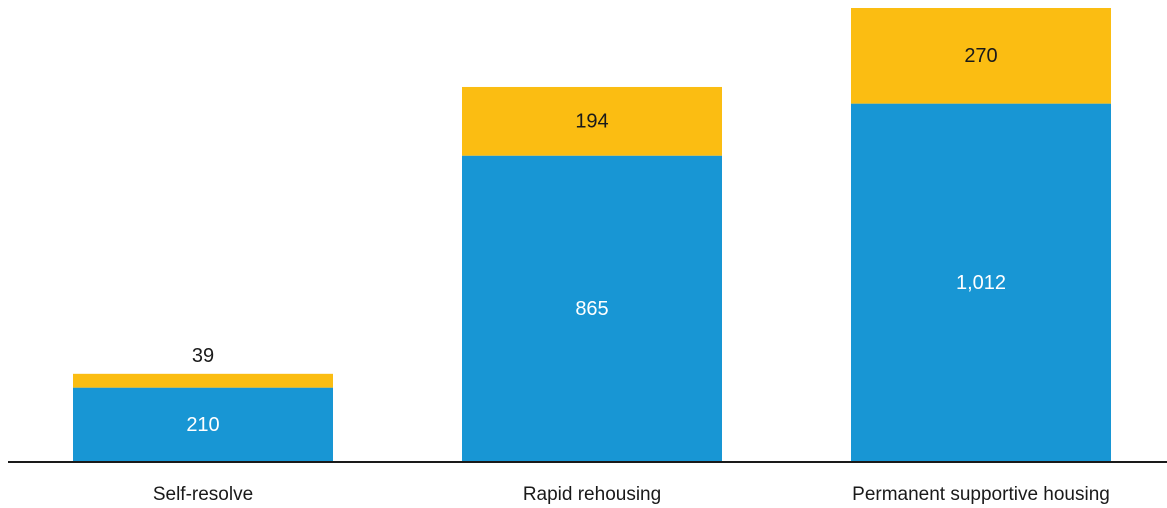 The image size is (1167, 508). I want to click on data-label-permanent-supportive-housing-segment-2: 270, so click(980, 56).